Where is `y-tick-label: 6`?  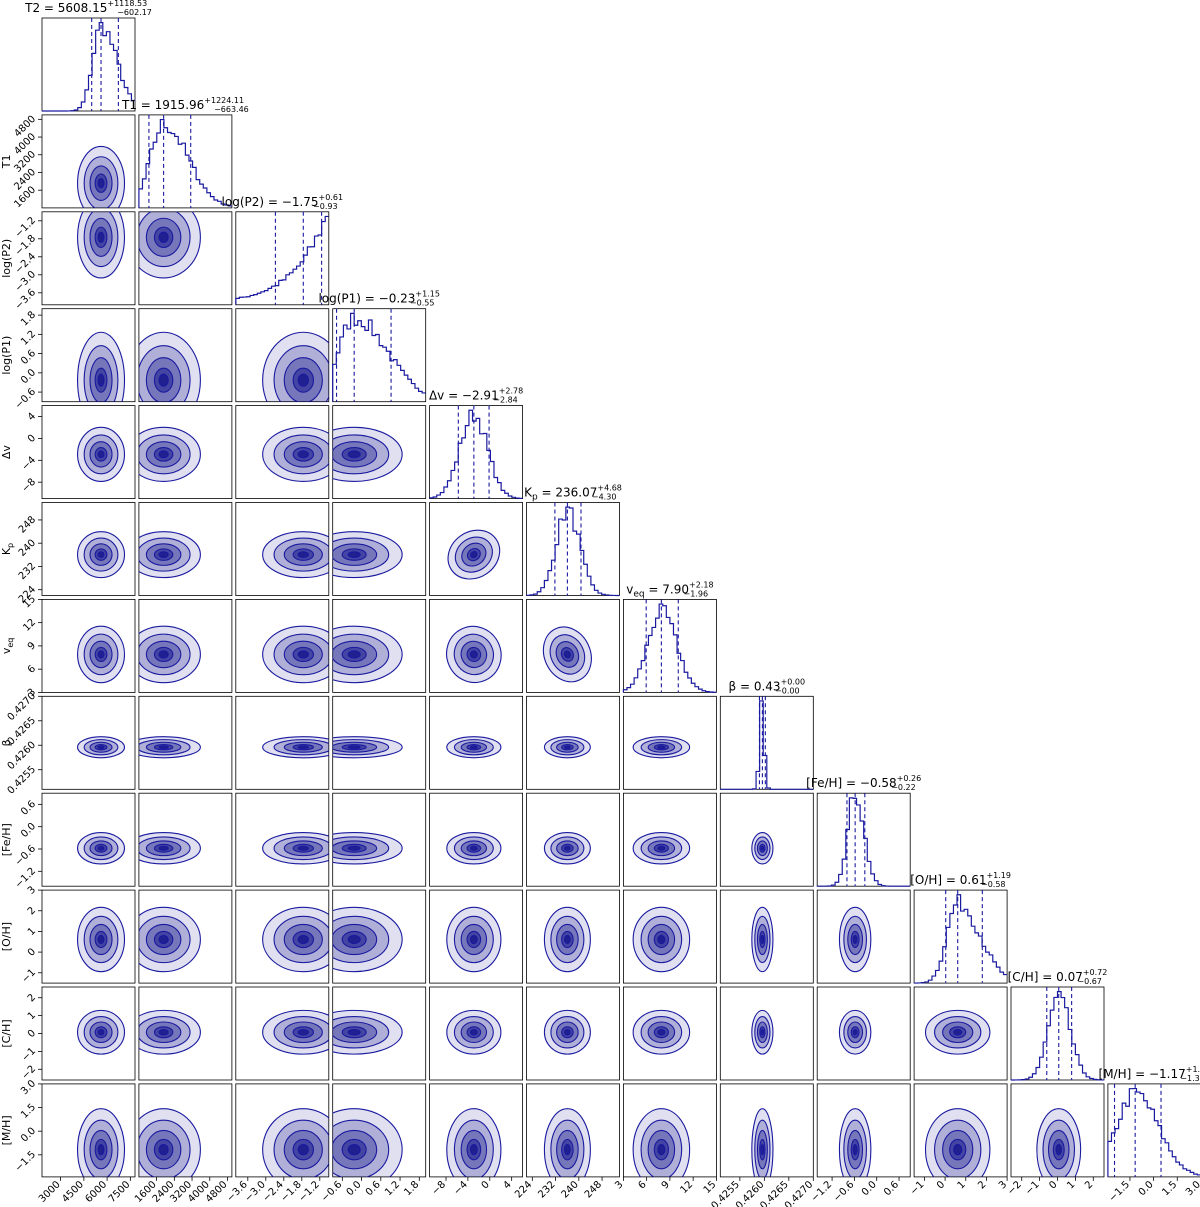
y-tick-label: 6 is located at coordinates (32, 669).